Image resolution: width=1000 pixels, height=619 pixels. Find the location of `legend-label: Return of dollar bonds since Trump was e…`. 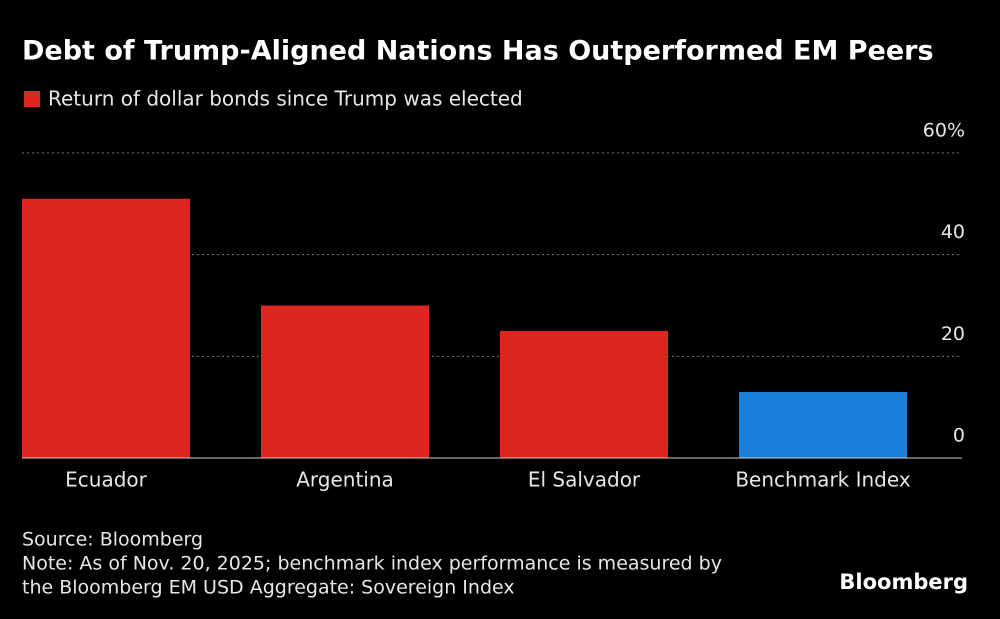

legend-label: Return of dollar bonds since Trump was e… is located at coordinates (285, 99).